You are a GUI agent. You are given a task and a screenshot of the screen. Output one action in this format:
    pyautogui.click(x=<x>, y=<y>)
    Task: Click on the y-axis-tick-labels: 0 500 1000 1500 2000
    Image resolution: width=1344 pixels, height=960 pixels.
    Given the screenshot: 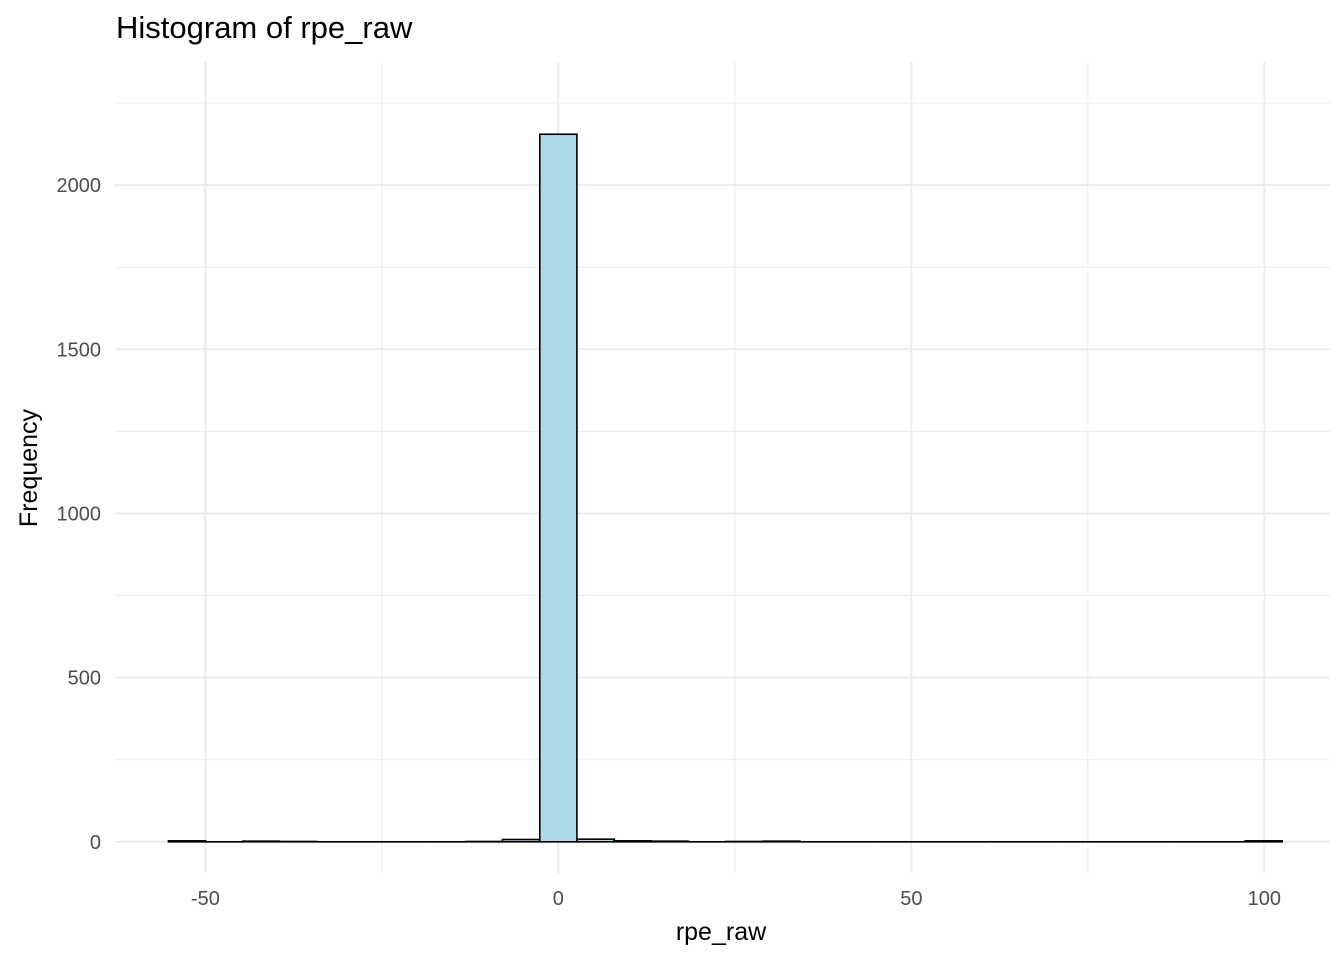 What is the action you would take?
    pyautogui.click(x=79, y=514)
    